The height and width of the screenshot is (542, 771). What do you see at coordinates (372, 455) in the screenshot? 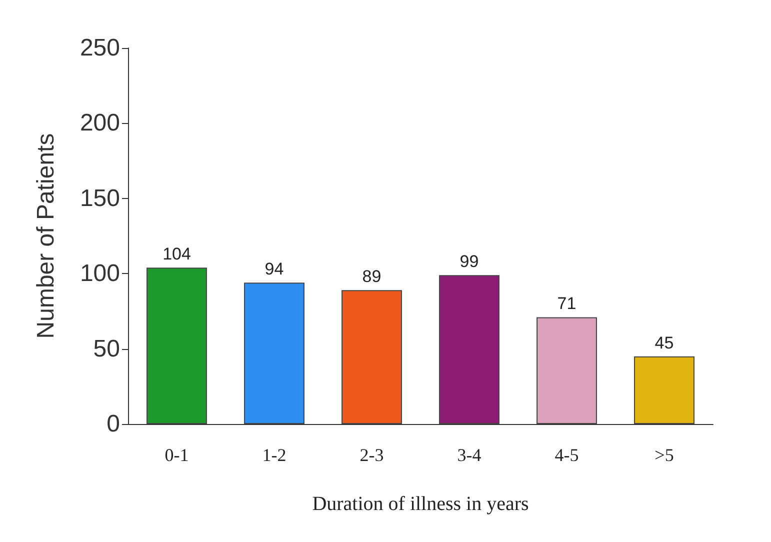
I see `x-tick-label: 2-3` at bounding box center [372, 455].